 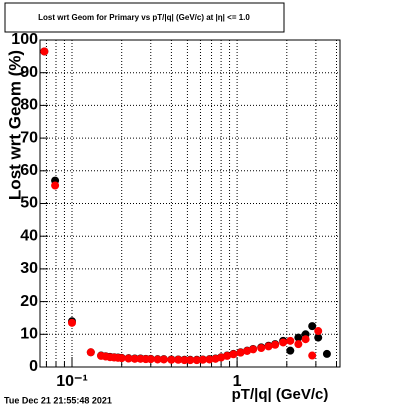 What do you see at coordinates (29, 301) in the screenshot?
I see `y-tick-label: 20` at bounding box center [29, 301].